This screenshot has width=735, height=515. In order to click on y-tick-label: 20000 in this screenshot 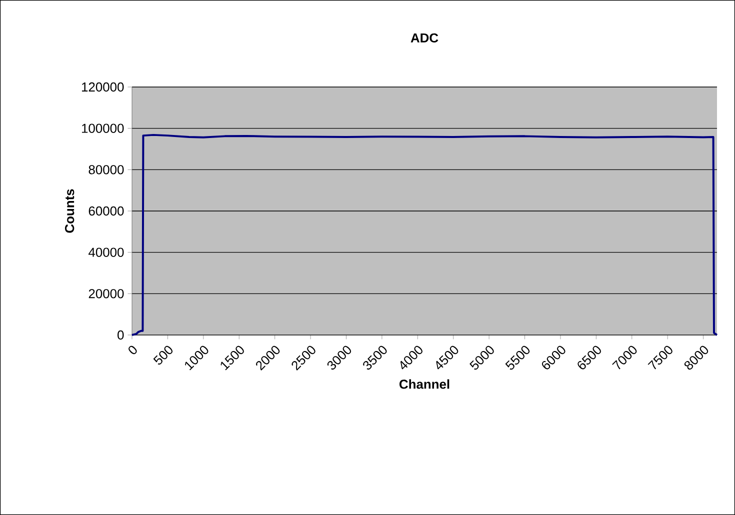, I will do `click(106, 293)`.